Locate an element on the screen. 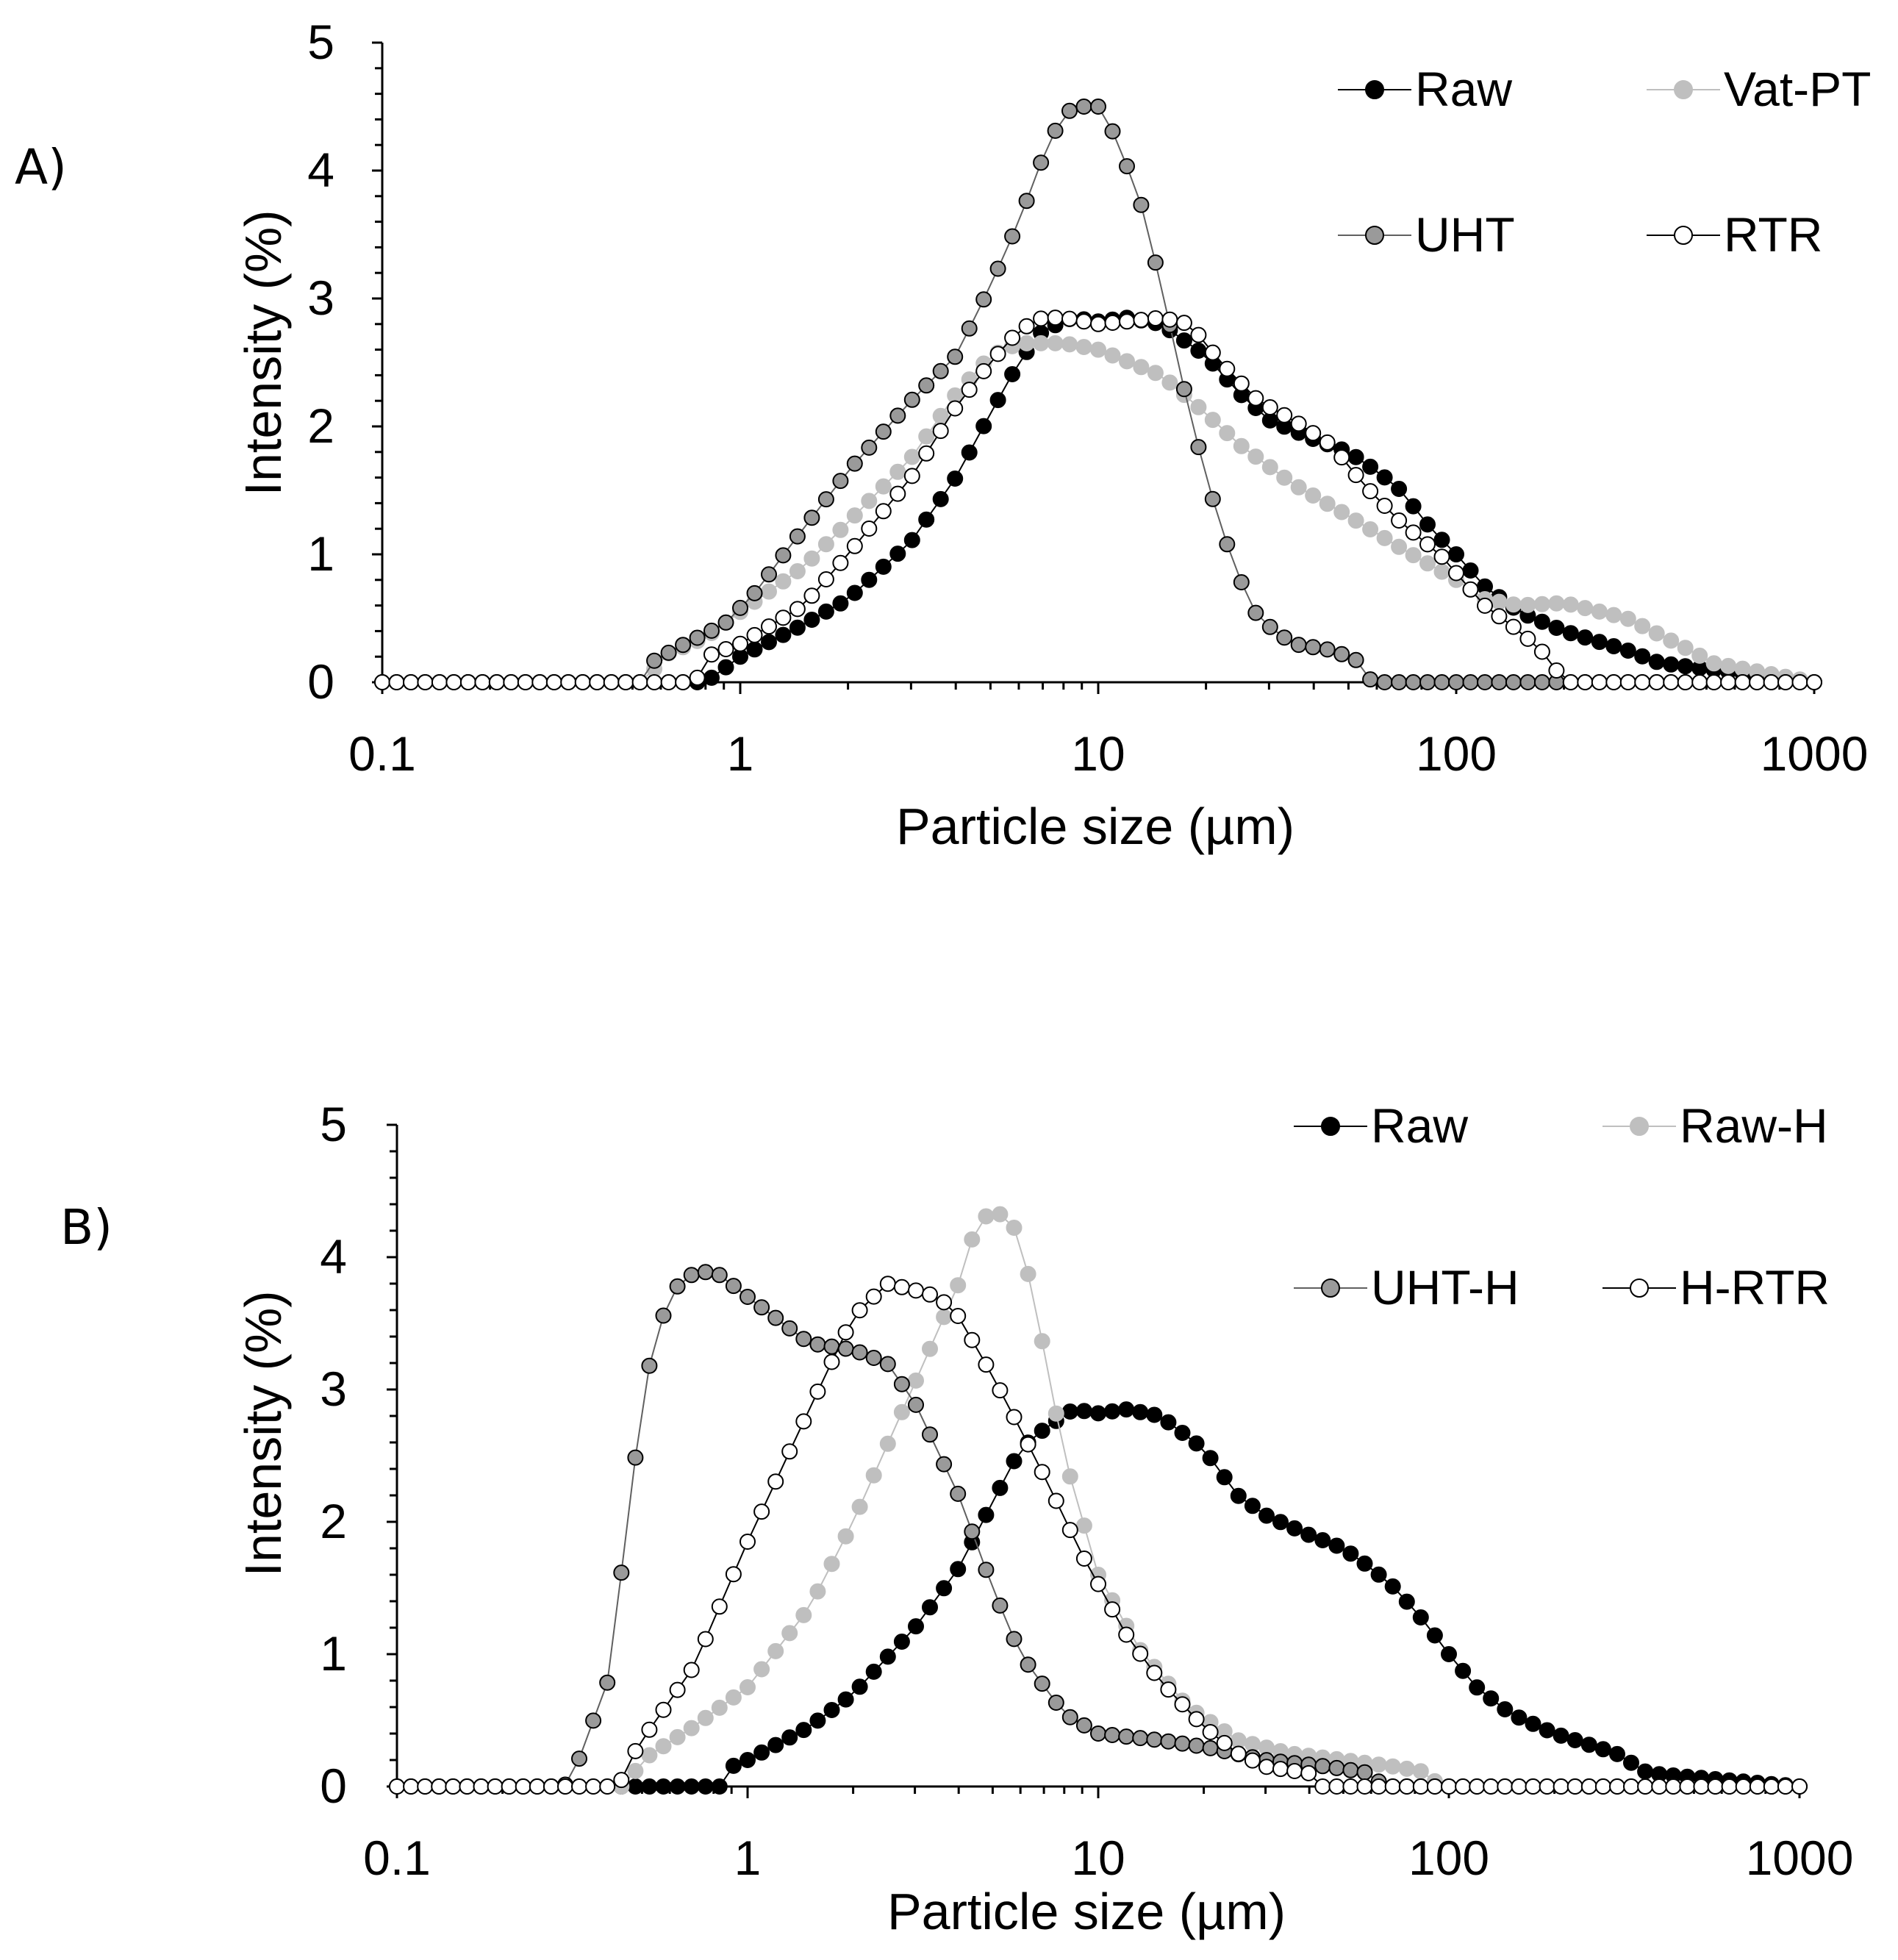  y-tick-label: 0 is located at coordinates (321, 681).